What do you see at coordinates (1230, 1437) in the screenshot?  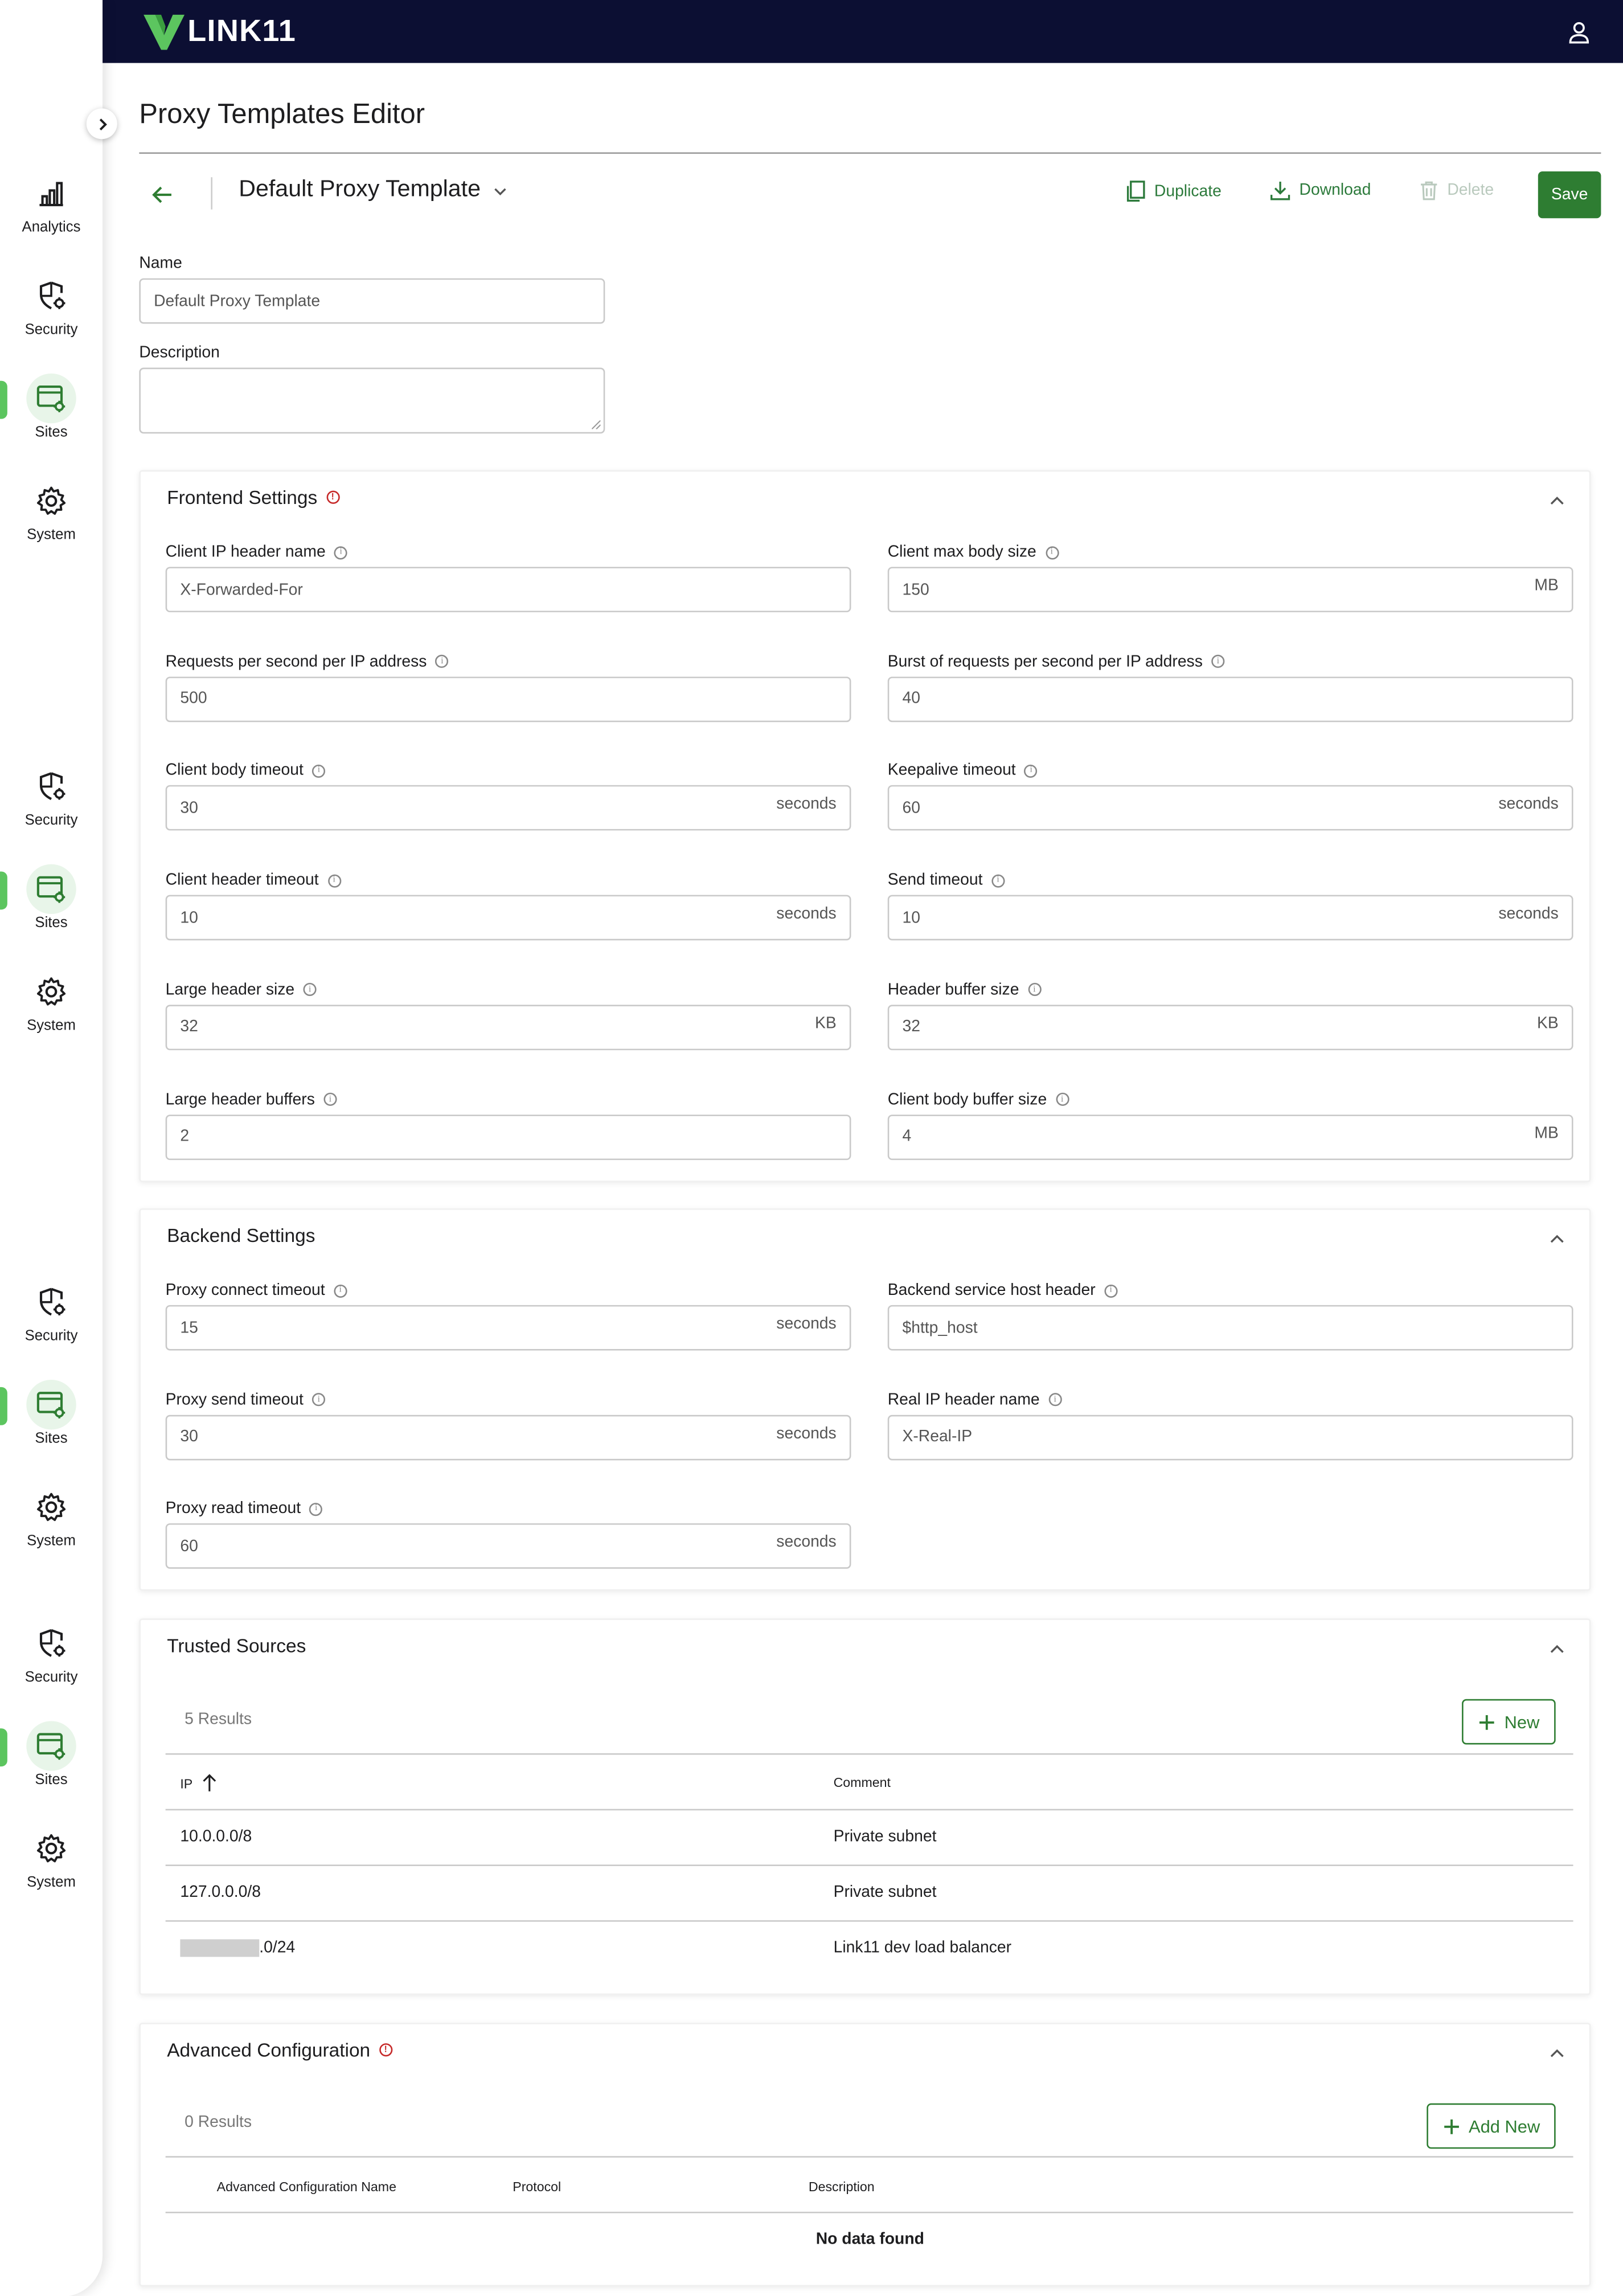 I see `real-ip-header-name-input: X-Real-IP` at bounding box center [1230, 1437].